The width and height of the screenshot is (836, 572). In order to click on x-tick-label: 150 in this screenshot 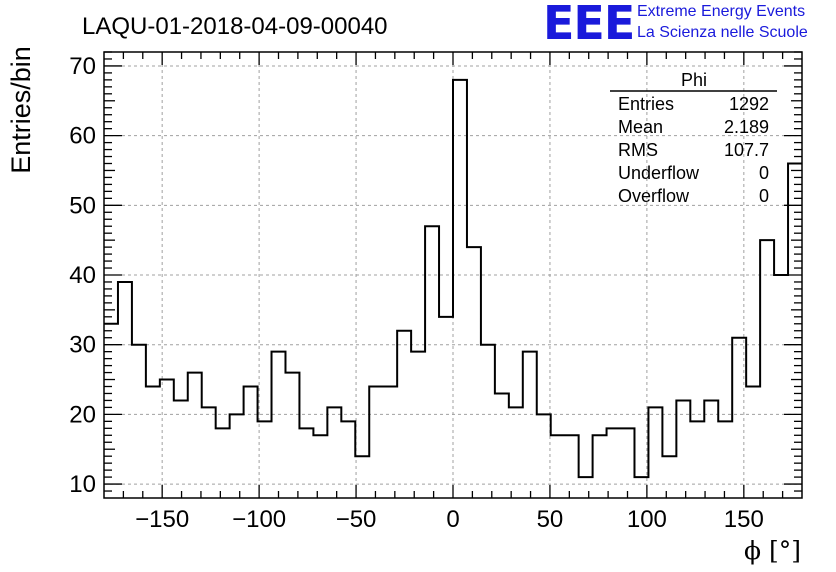, I will do `click(744, 519)`.